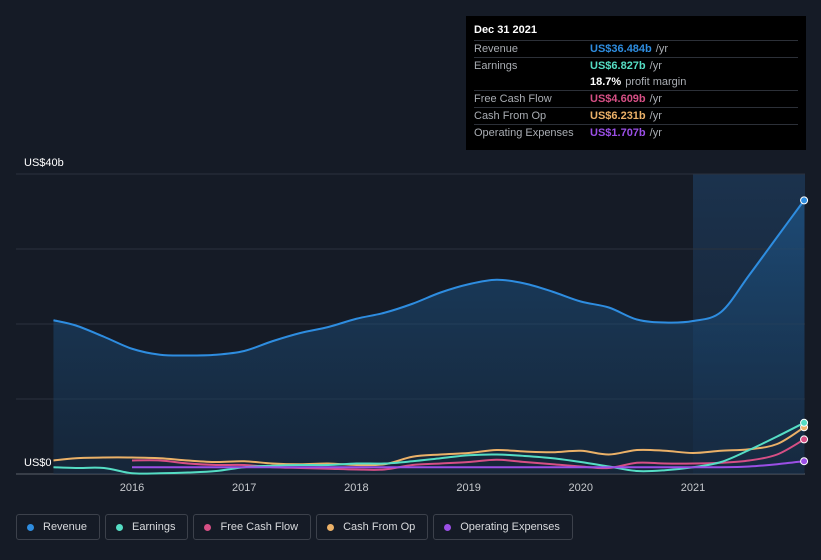  What do you see at coordinates (618, 133) in the screenshot?
I see `tooltip-value: US$1.707b` at bounding box center [618, 133].